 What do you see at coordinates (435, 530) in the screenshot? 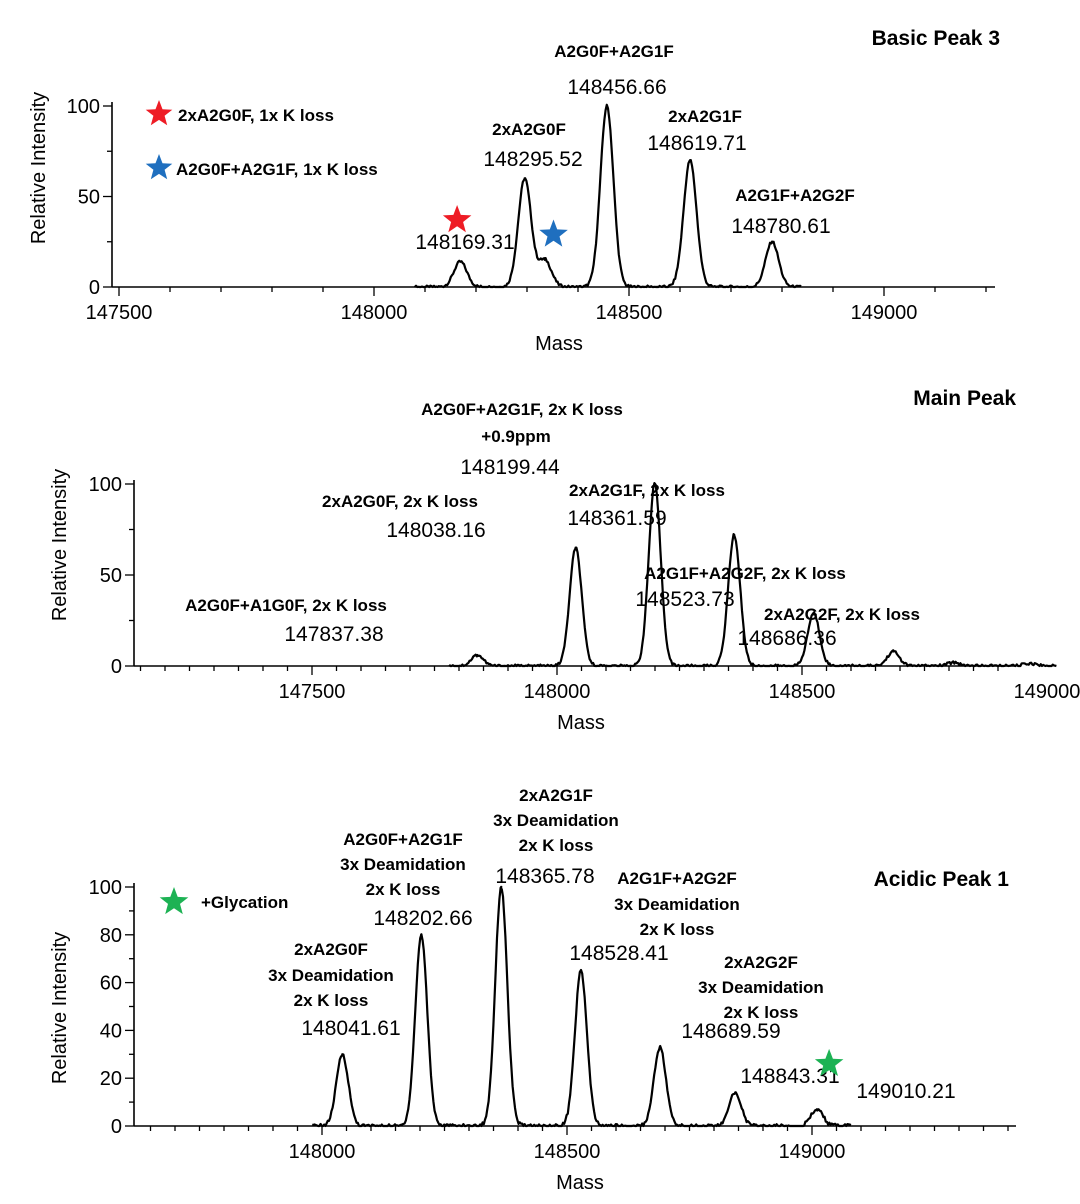
I see `peak-mass-label: 148038.16` at bounding box center [435, 530].